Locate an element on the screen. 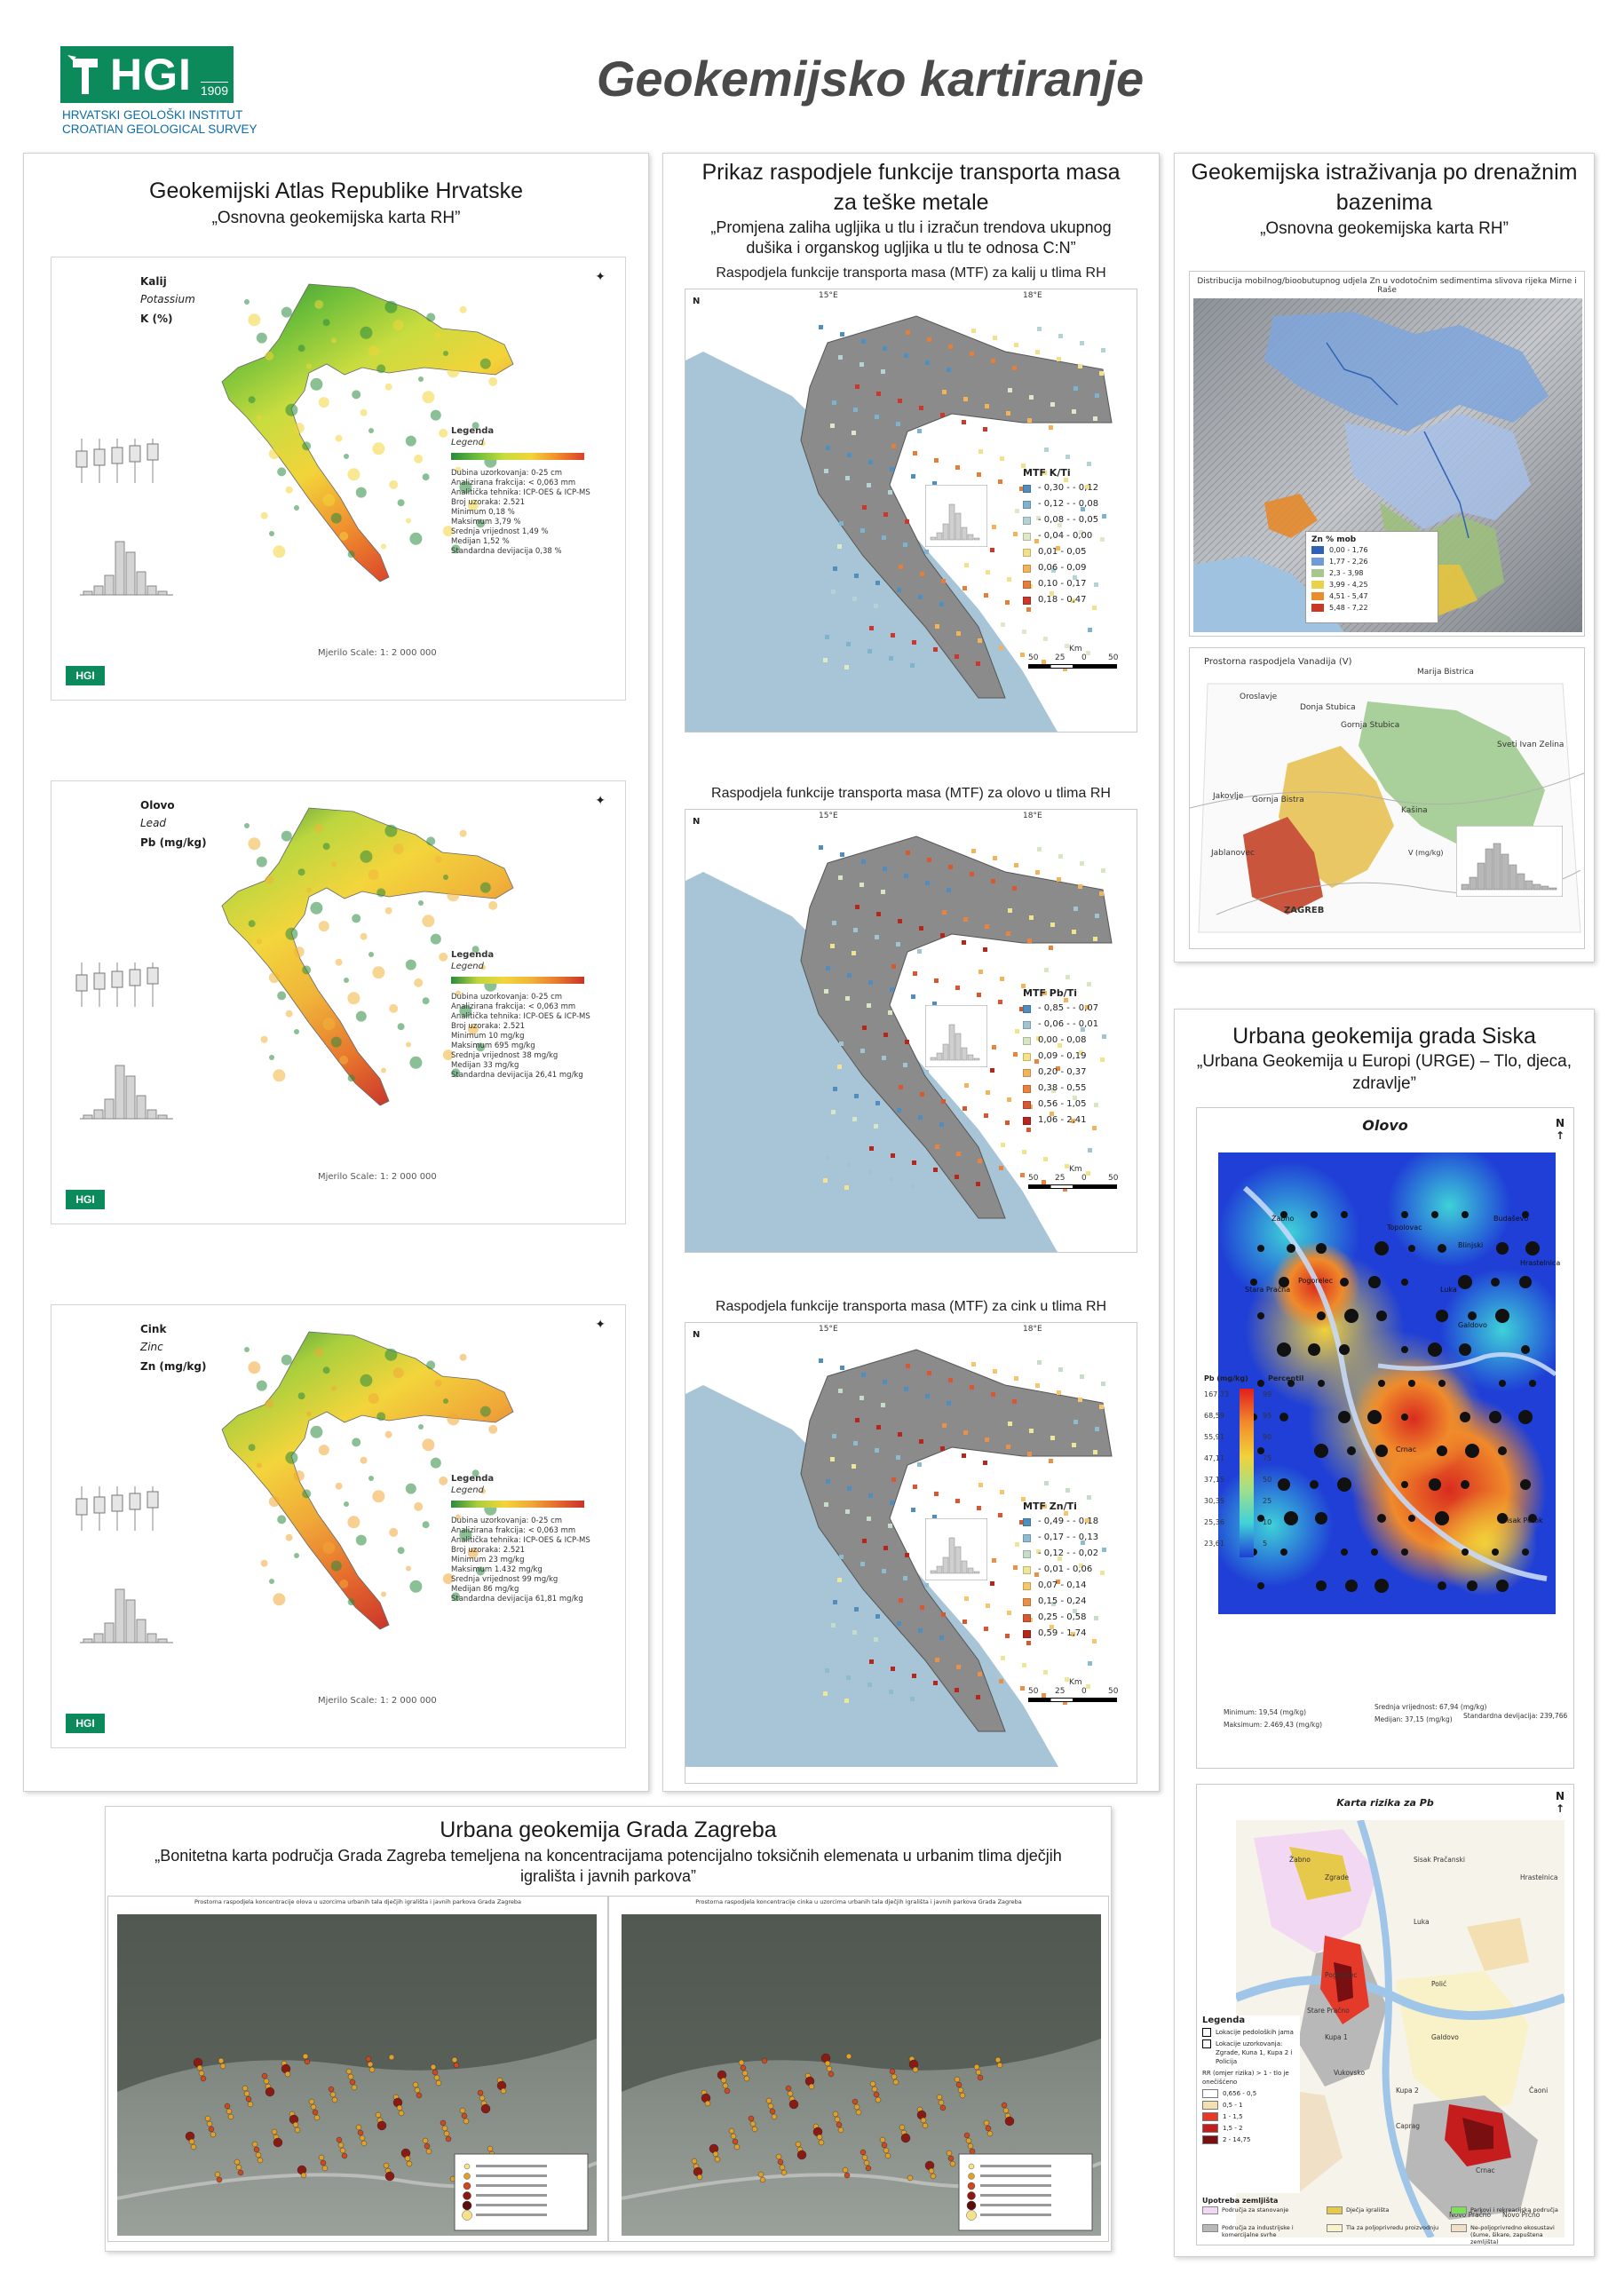 The width and height of the screenshot is (1624, 2273). risk-legend-row: 2 - 14,75 is located at coordinates (1251, 2140).